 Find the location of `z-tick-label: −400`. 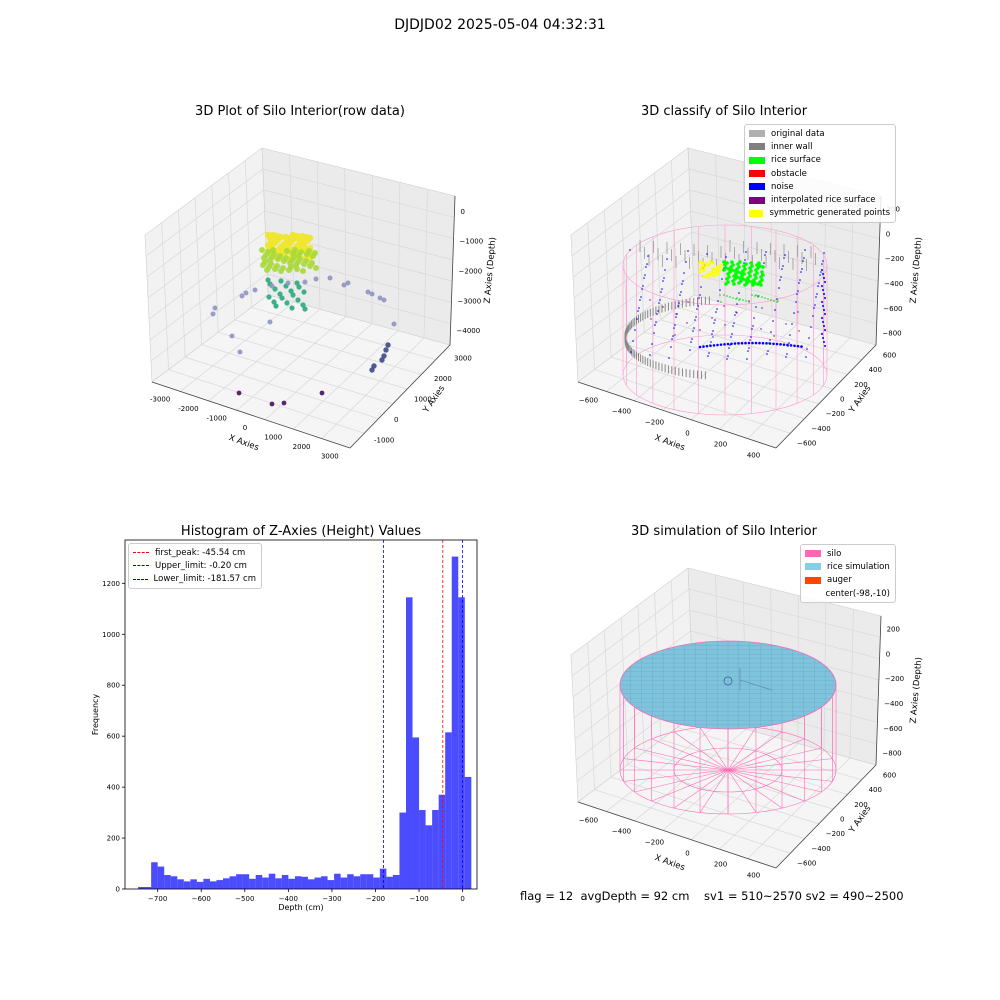

z-tick-label: −400 is located at coordinates (893, 704).